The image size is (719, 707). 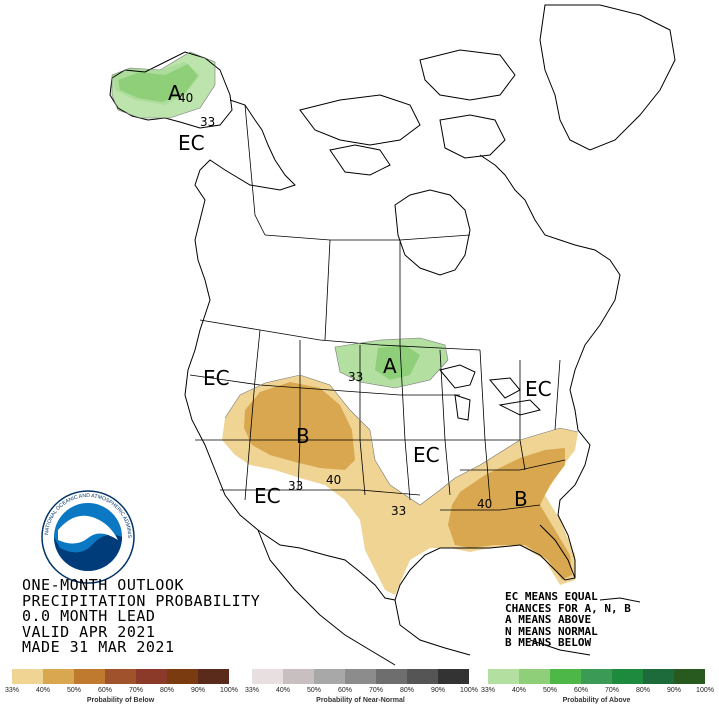 What do you see at coordinates (426, 455) in the screenshot?
I see `central-ec-label: EC` at bounding box center [426, 455].